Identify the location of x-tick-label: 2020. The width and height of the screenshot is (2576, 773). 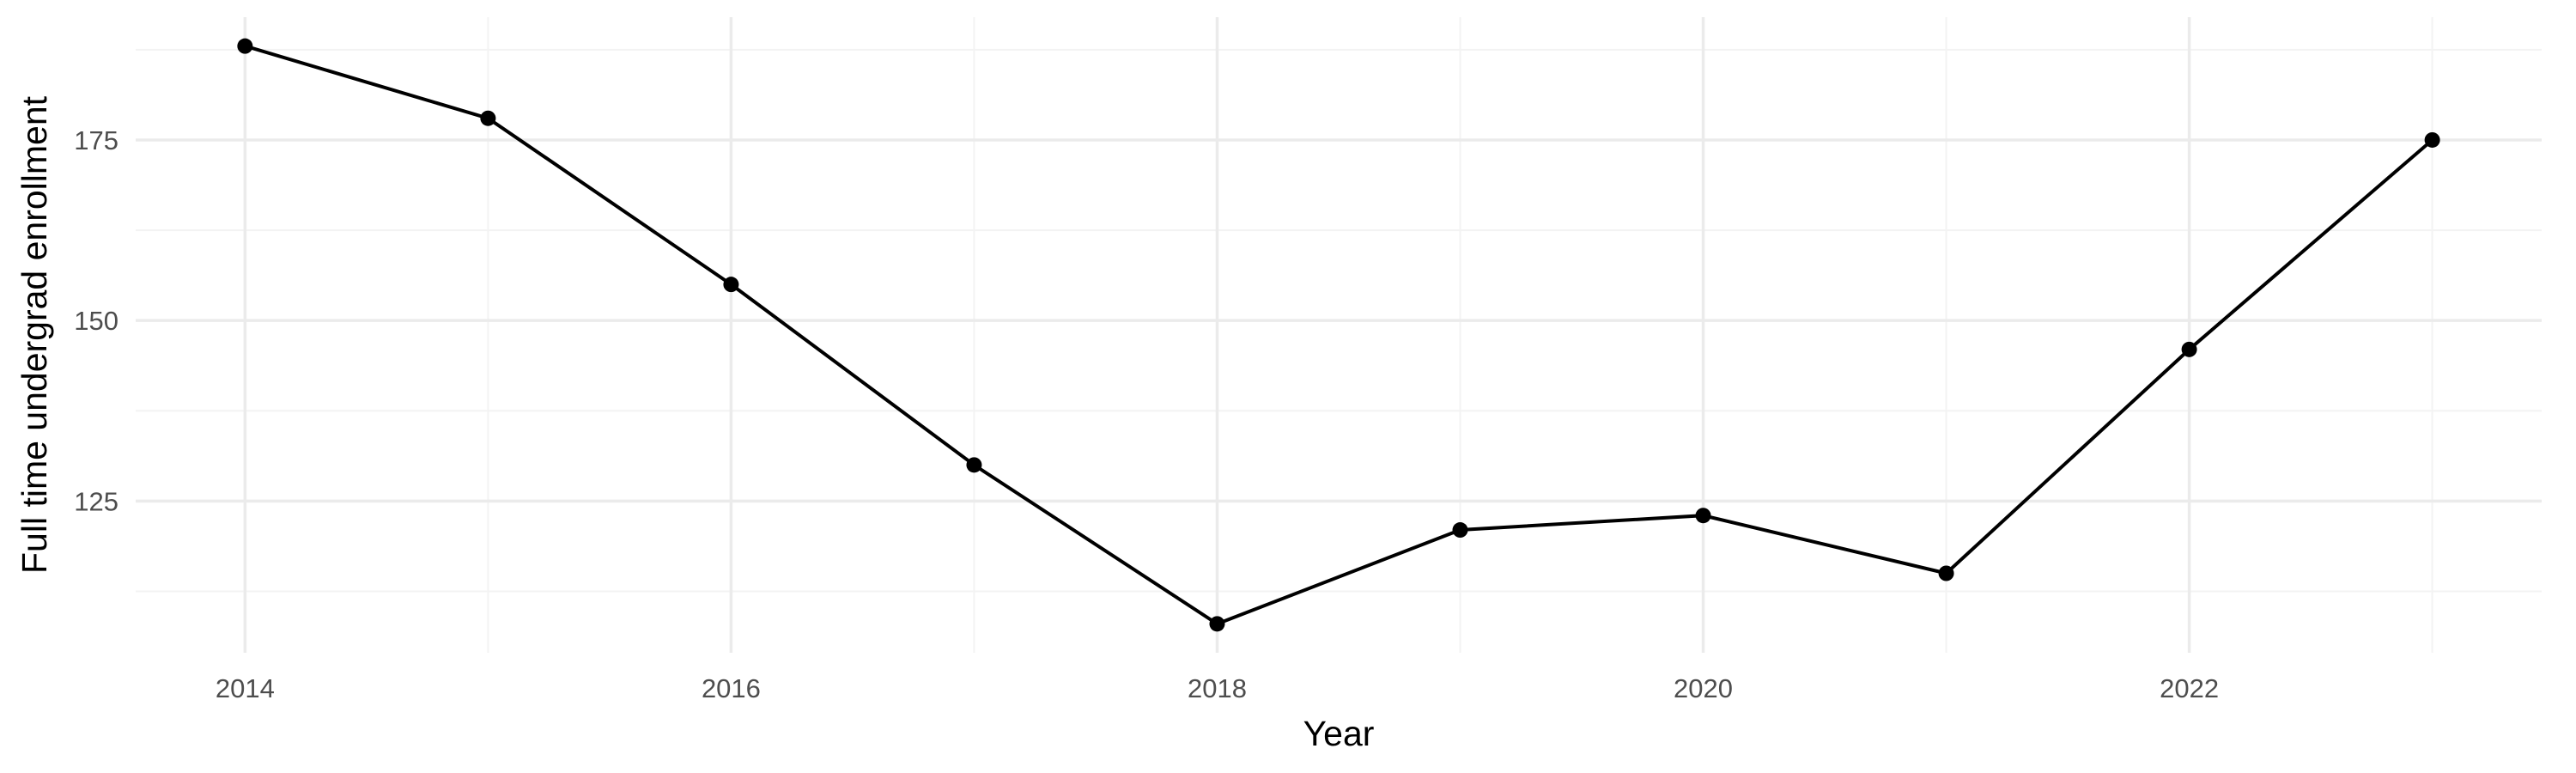
(1704, 688).